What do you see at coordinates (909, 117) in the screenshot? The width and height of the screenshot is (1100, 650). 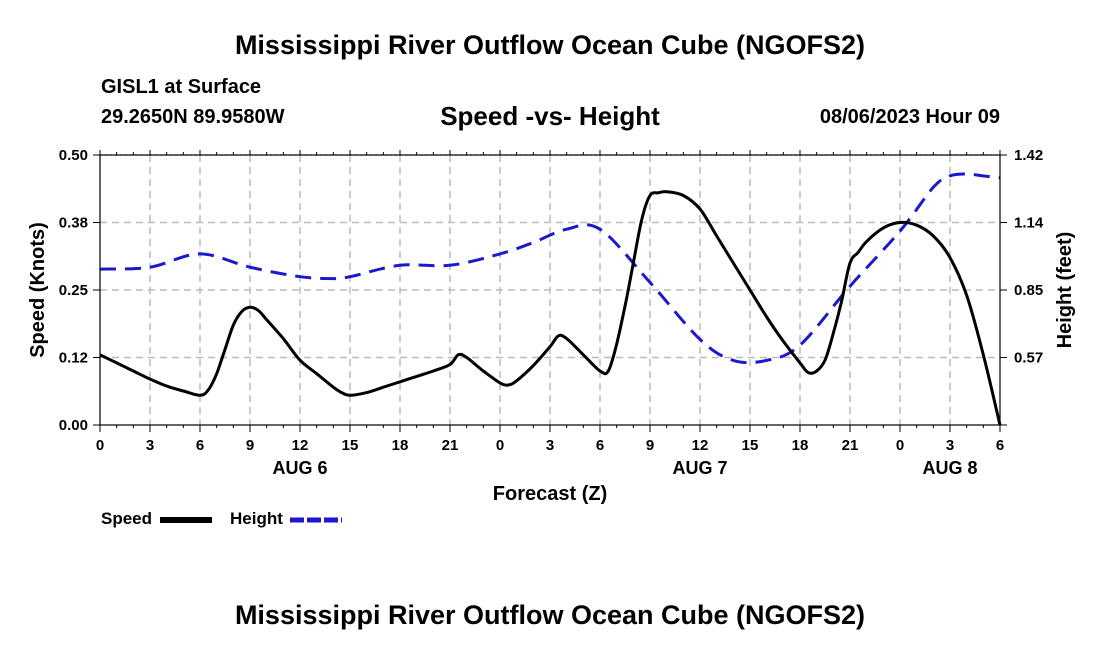 I see `datetime-label: 08/06/2023 Hour 09` at bounding box center [909, 117].